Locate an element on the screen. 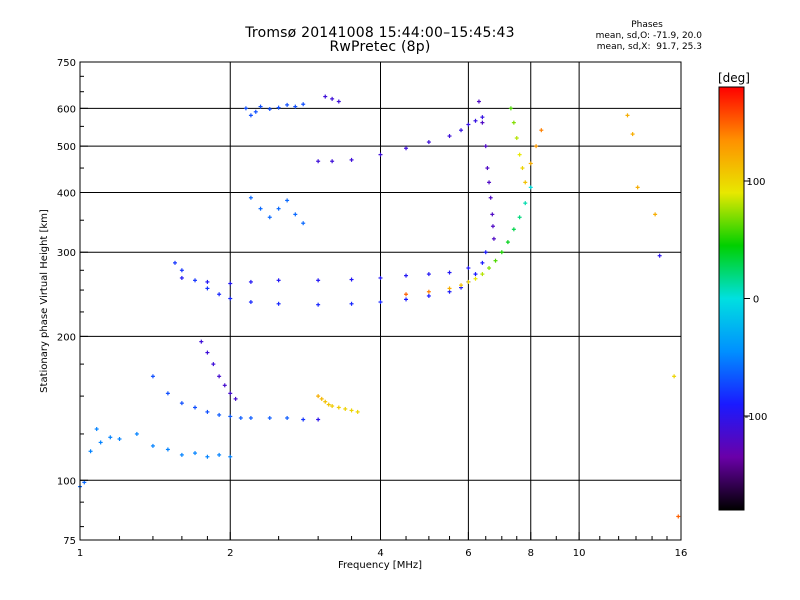  colorbar-ticks: 100 0 -100 is located at coordinates (755, 300).